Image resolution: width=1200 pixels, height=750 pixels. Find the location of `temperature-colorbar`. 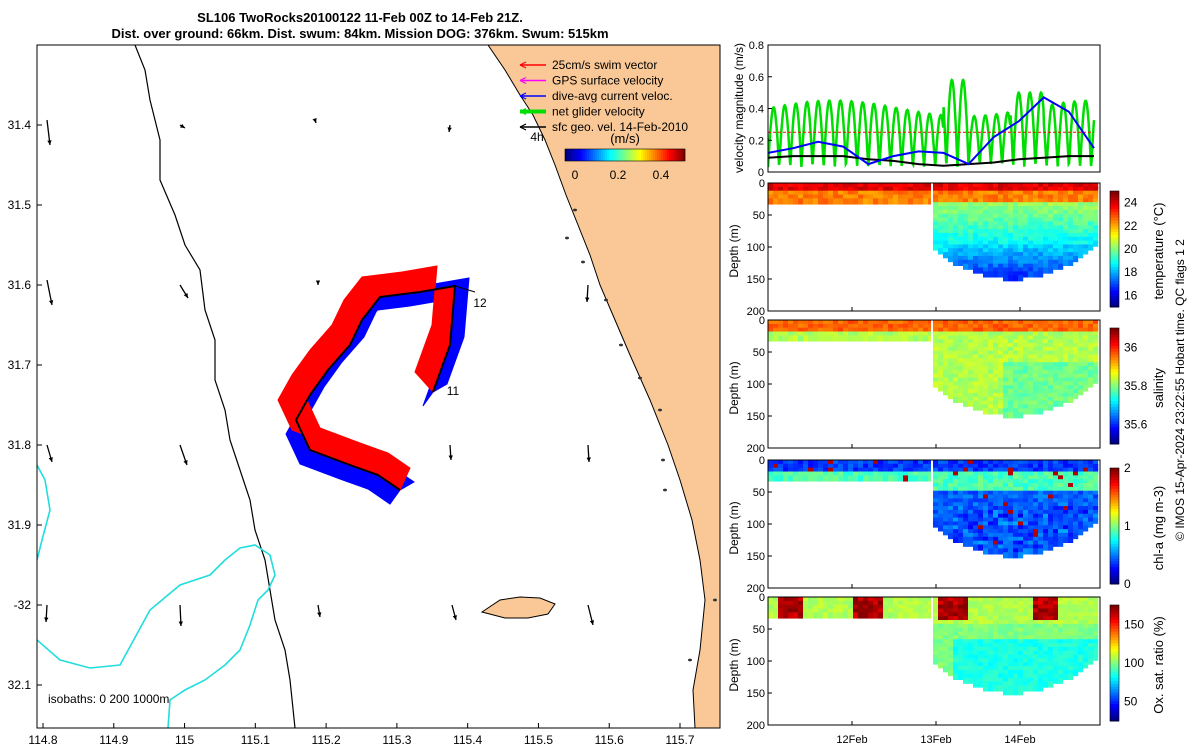

temperature-colorbar is located at coordinates (1114, 249).